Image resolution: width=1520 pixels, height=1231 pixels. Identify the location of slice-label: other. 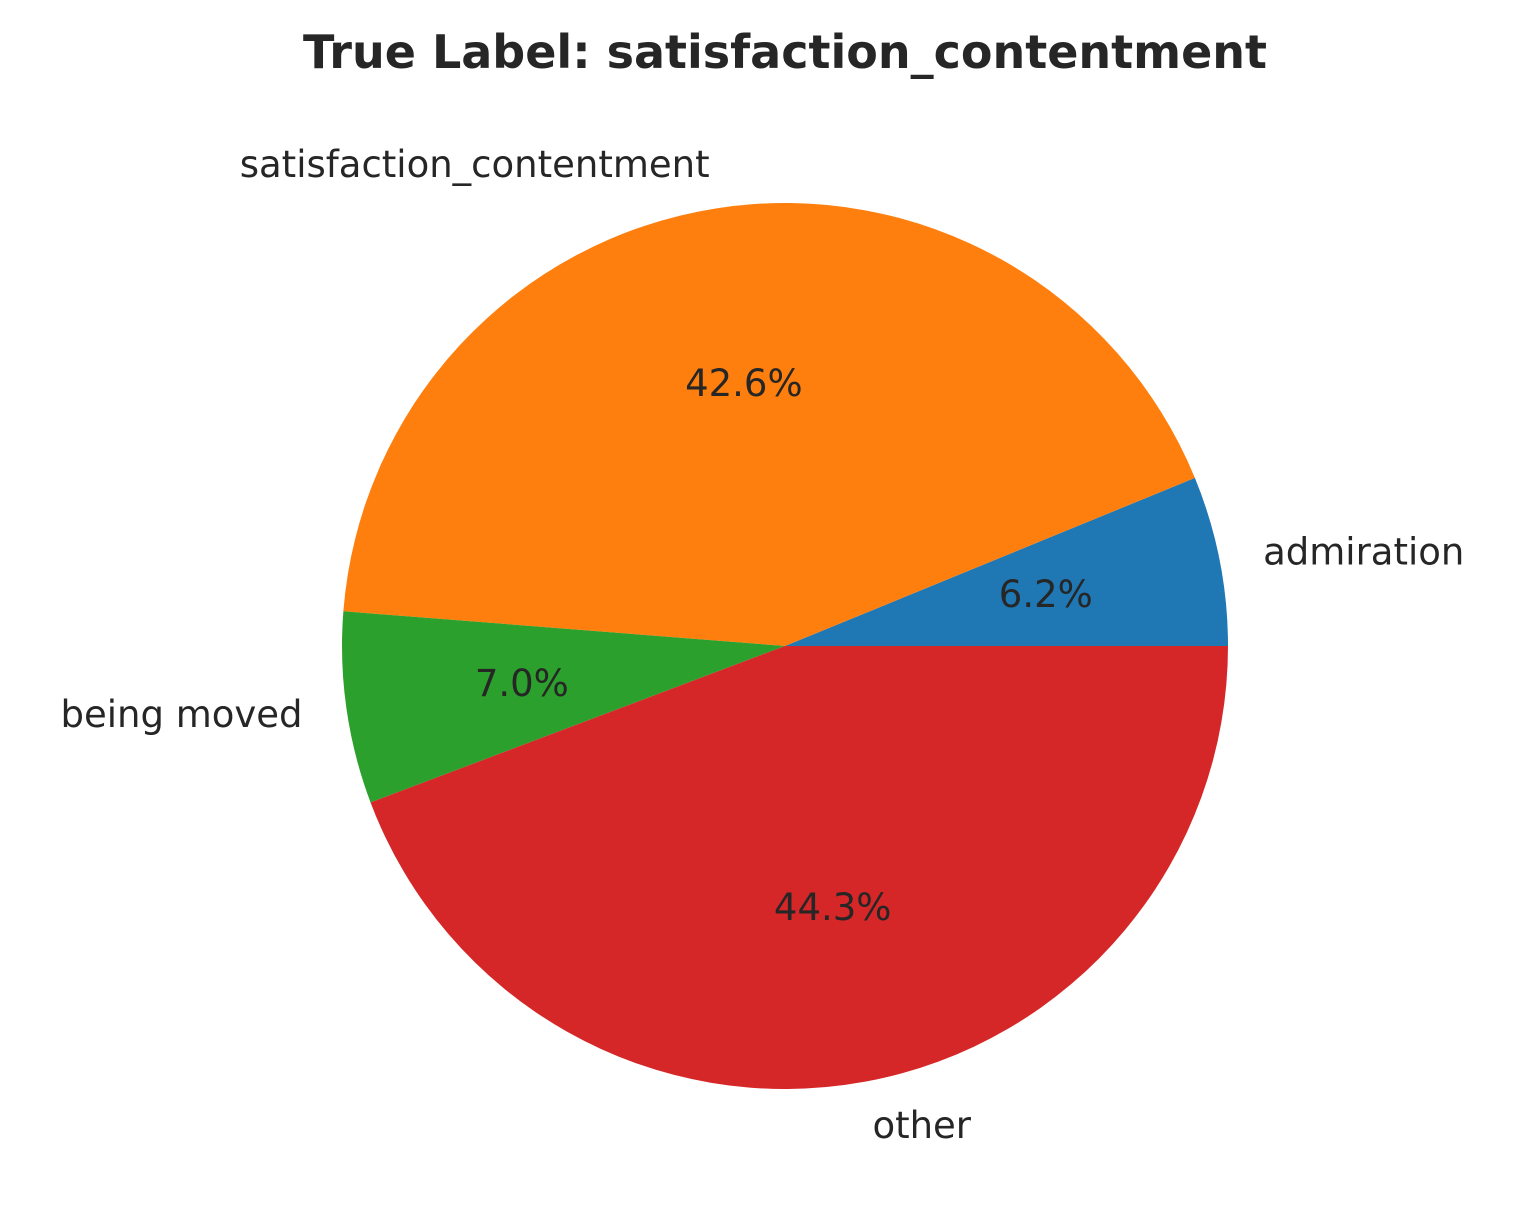
(921, 1125).